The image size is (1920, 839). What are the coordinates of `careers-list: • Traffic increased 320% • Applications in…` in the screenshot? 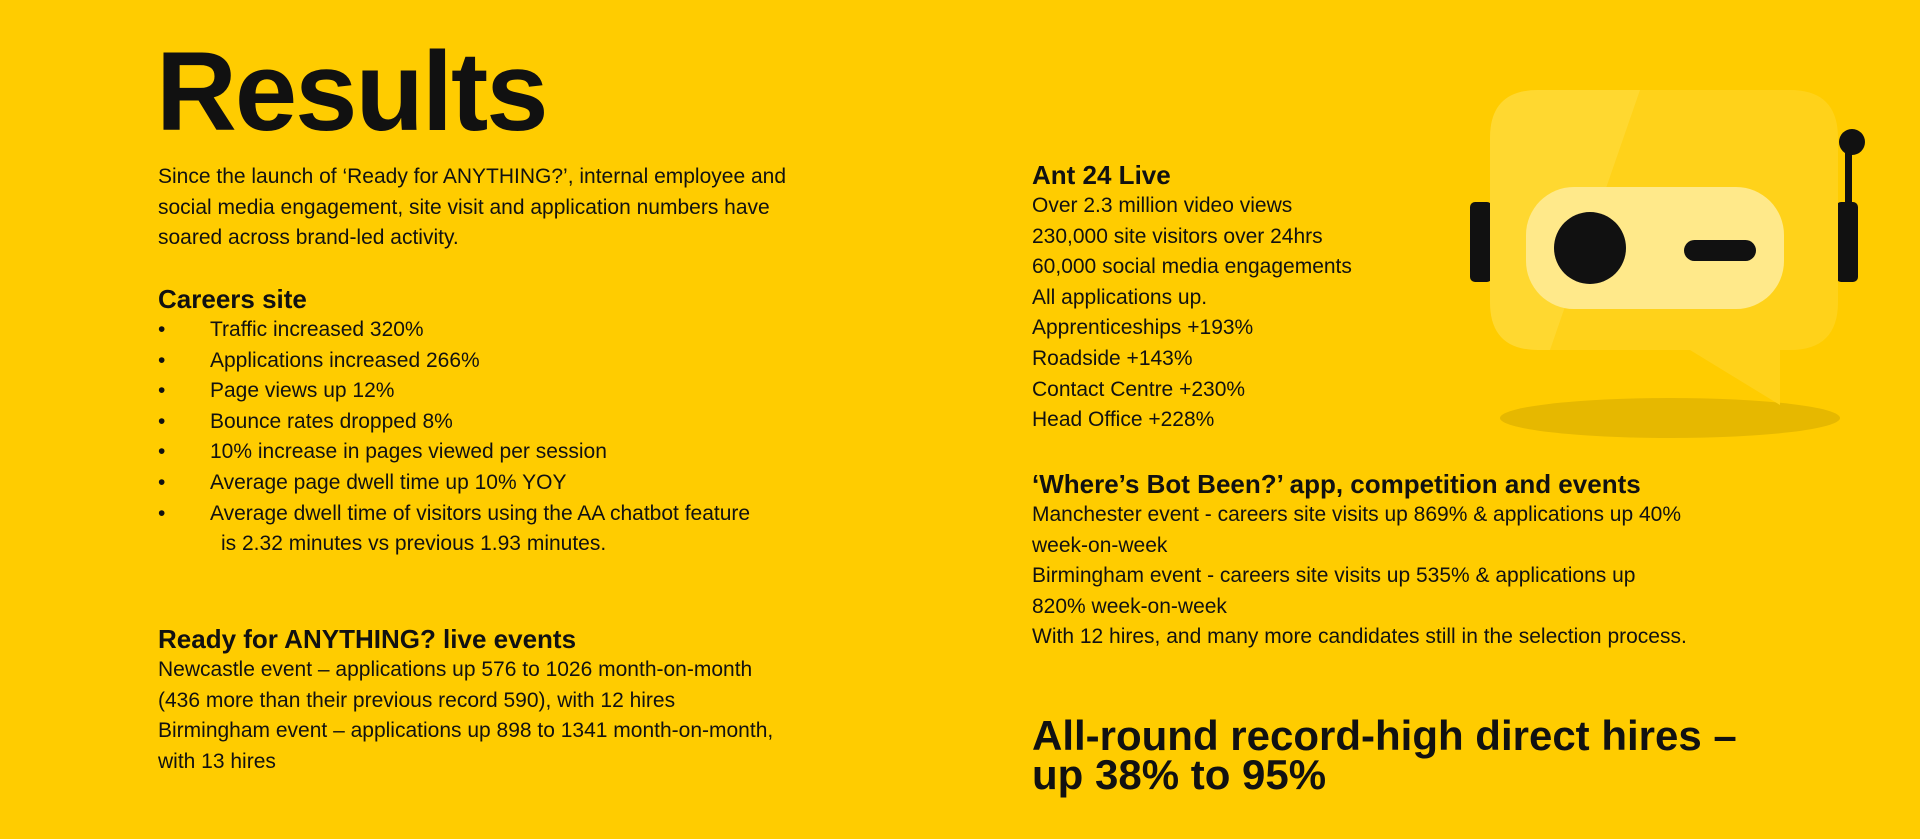 It's located at (454, 437).